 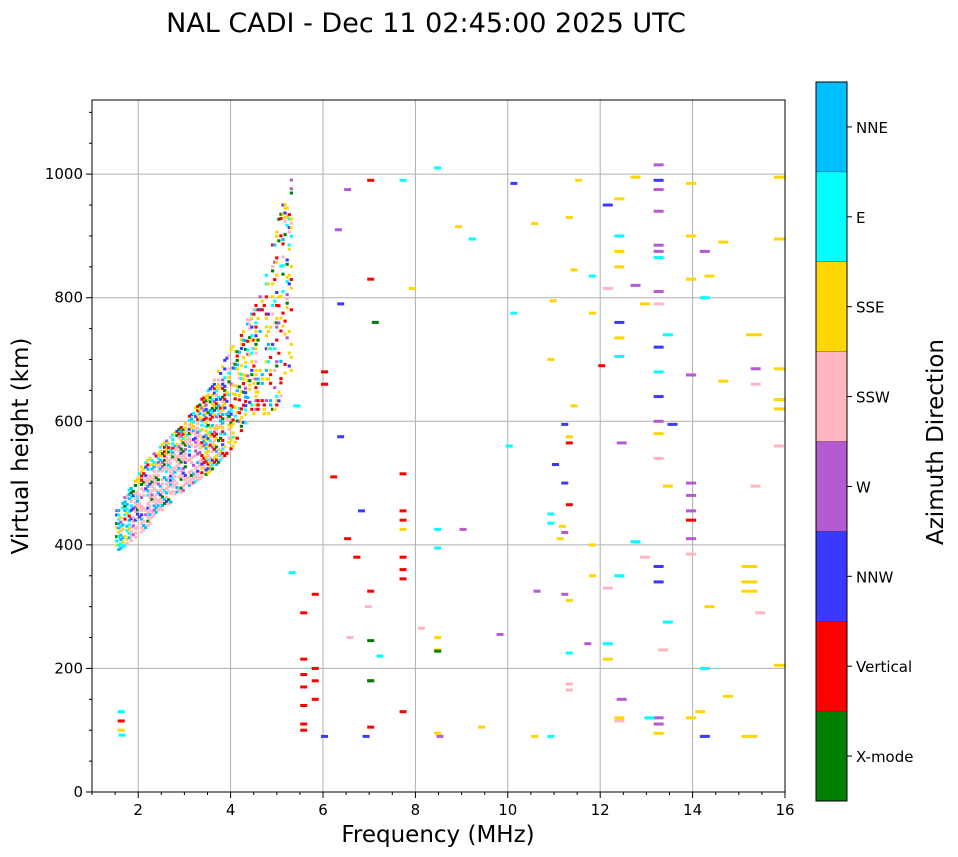 What do you see at coordinates (860, 218) in the screenshot?
I see `colorbar-tick-label: E` at bounding box center [860, 218].